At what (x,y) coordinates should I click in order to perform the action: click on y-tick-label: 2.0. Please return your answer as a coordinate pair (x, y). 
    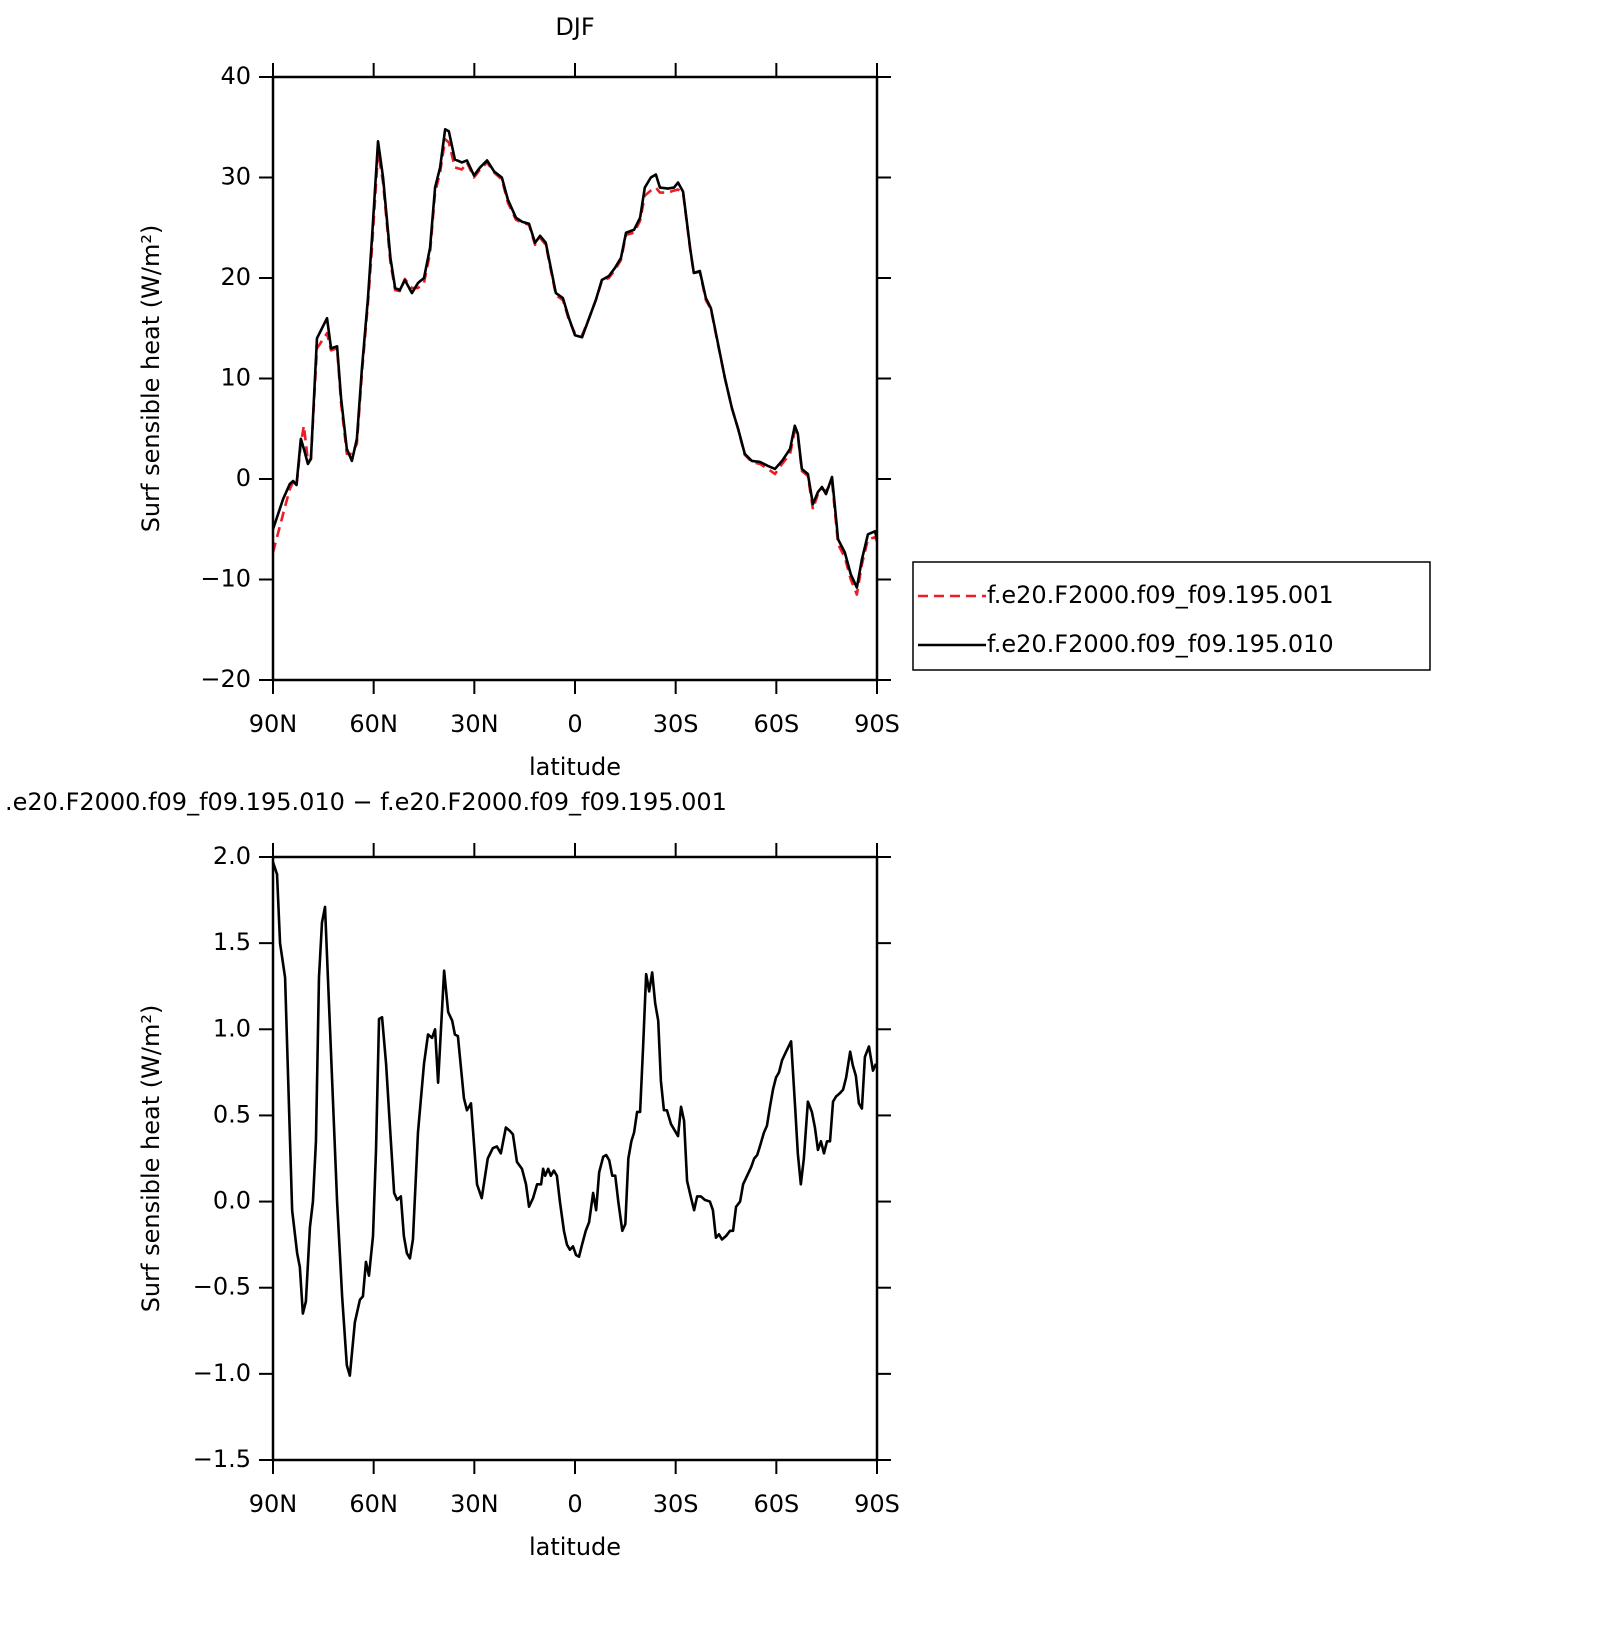
    Looking at the image, I should click on (232, 856).